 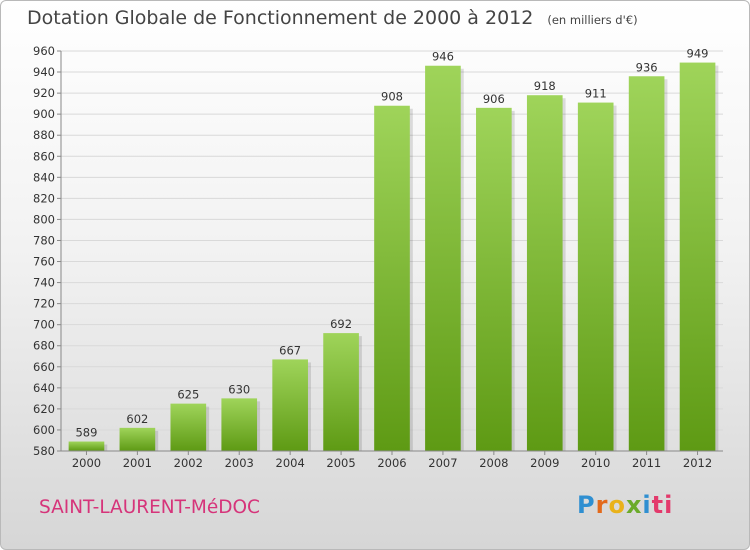 What do you see at coordinates (647, 67) in the screenshot?
I see `data-label-2011: 936` at bounding box center [647, 67].